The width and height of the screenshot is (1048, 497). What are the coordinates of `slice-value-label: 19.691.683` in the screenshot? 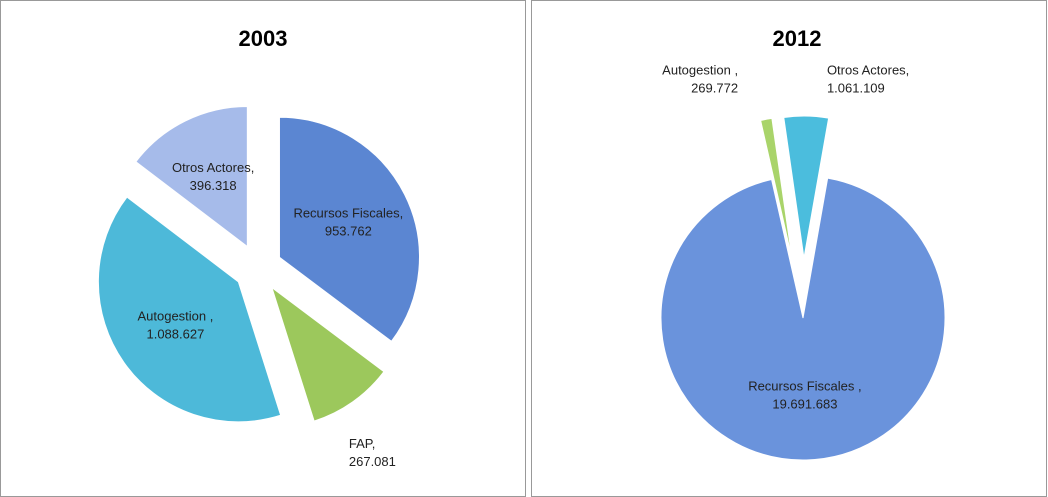 It's located at (804, 404).